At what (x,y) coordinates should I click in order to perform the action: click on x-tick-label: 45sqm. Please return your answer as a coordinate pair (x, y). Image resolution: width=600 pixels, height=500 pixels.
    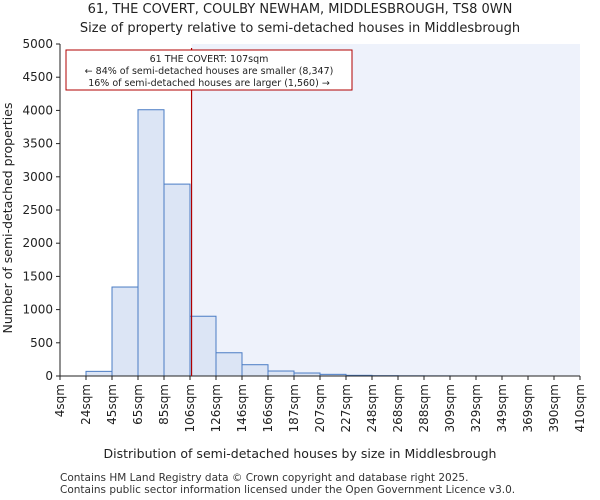
    Looking at the image, I should click on (112, 404).